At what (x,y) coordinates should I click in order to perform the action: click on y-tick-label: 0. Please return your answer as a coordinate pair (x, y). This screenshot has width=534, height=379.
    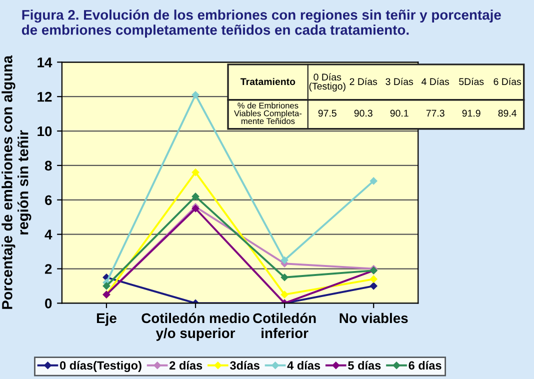
    Looking at the image, I should click on (48, 303).